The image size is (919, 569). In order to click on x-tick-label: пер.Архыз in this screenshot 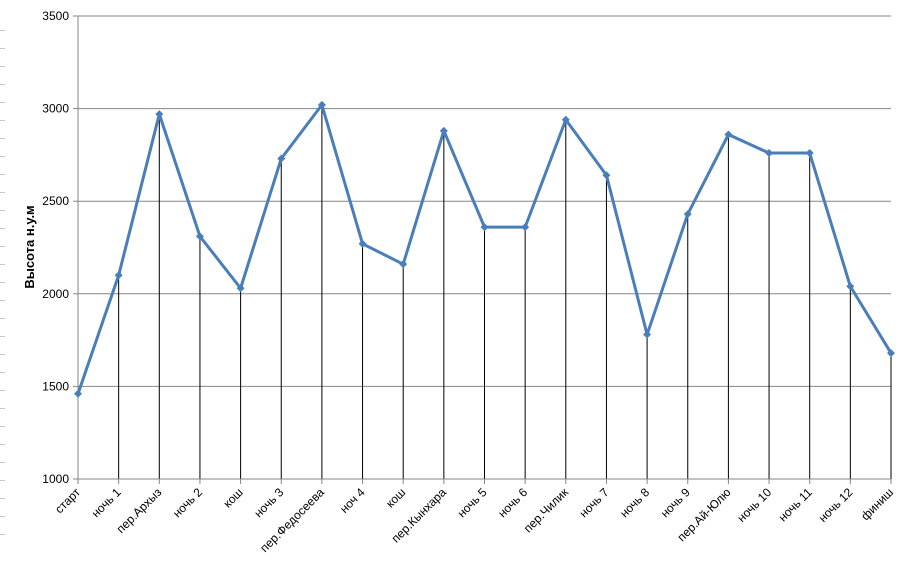, I will do `click(139, 510)`.